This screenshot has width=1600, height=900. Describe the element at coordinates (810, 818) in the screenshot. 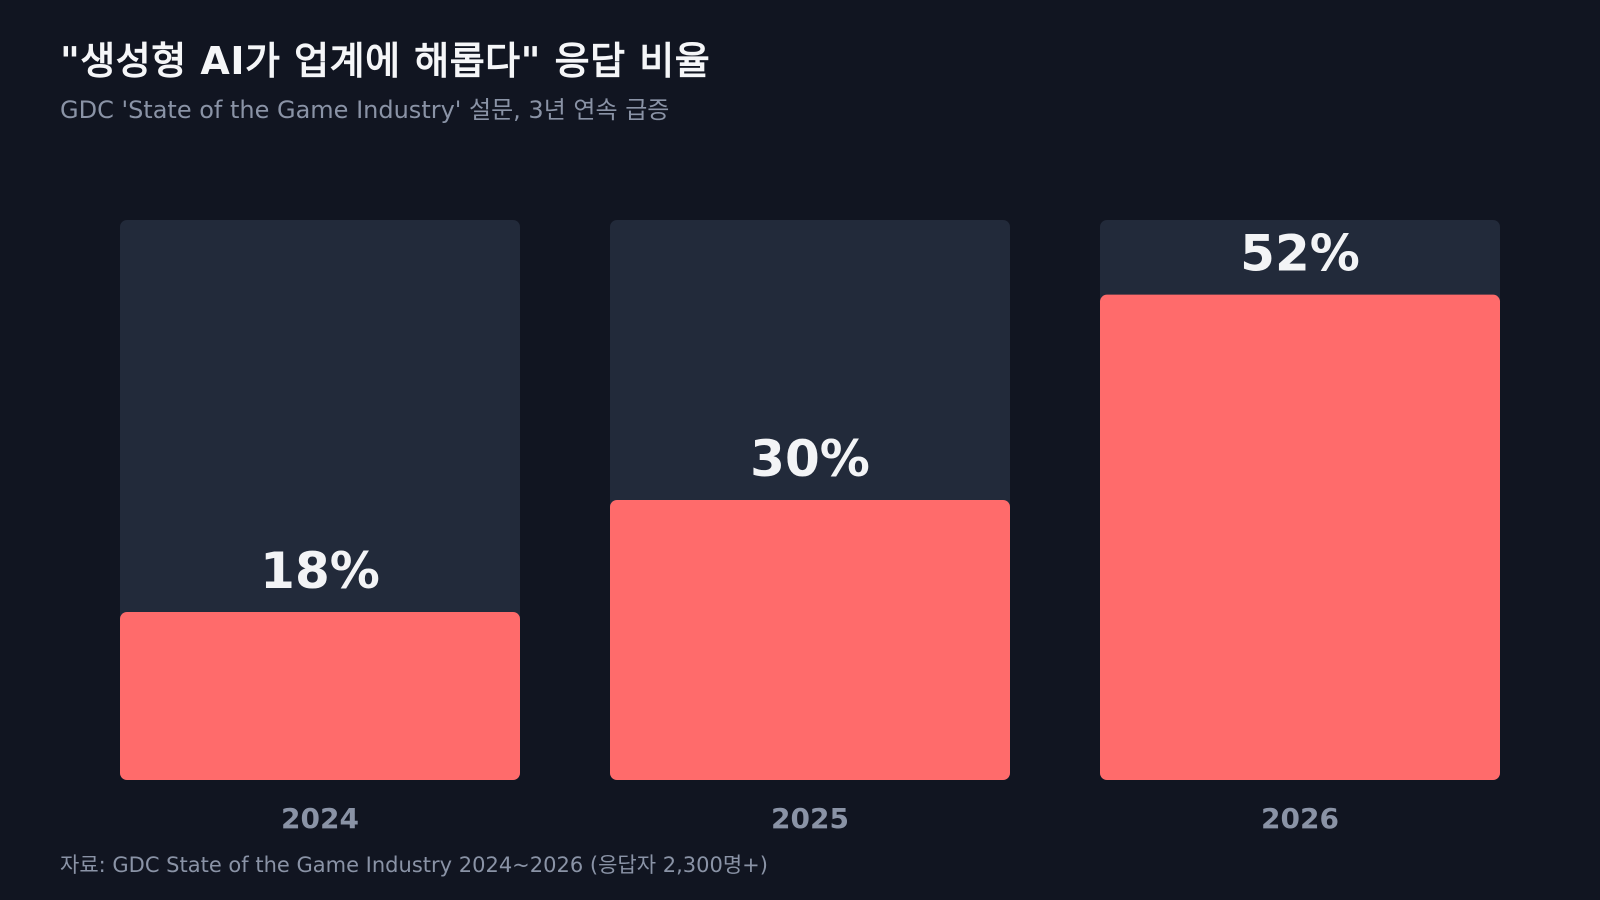

I see `category-label: 2025` at that location.